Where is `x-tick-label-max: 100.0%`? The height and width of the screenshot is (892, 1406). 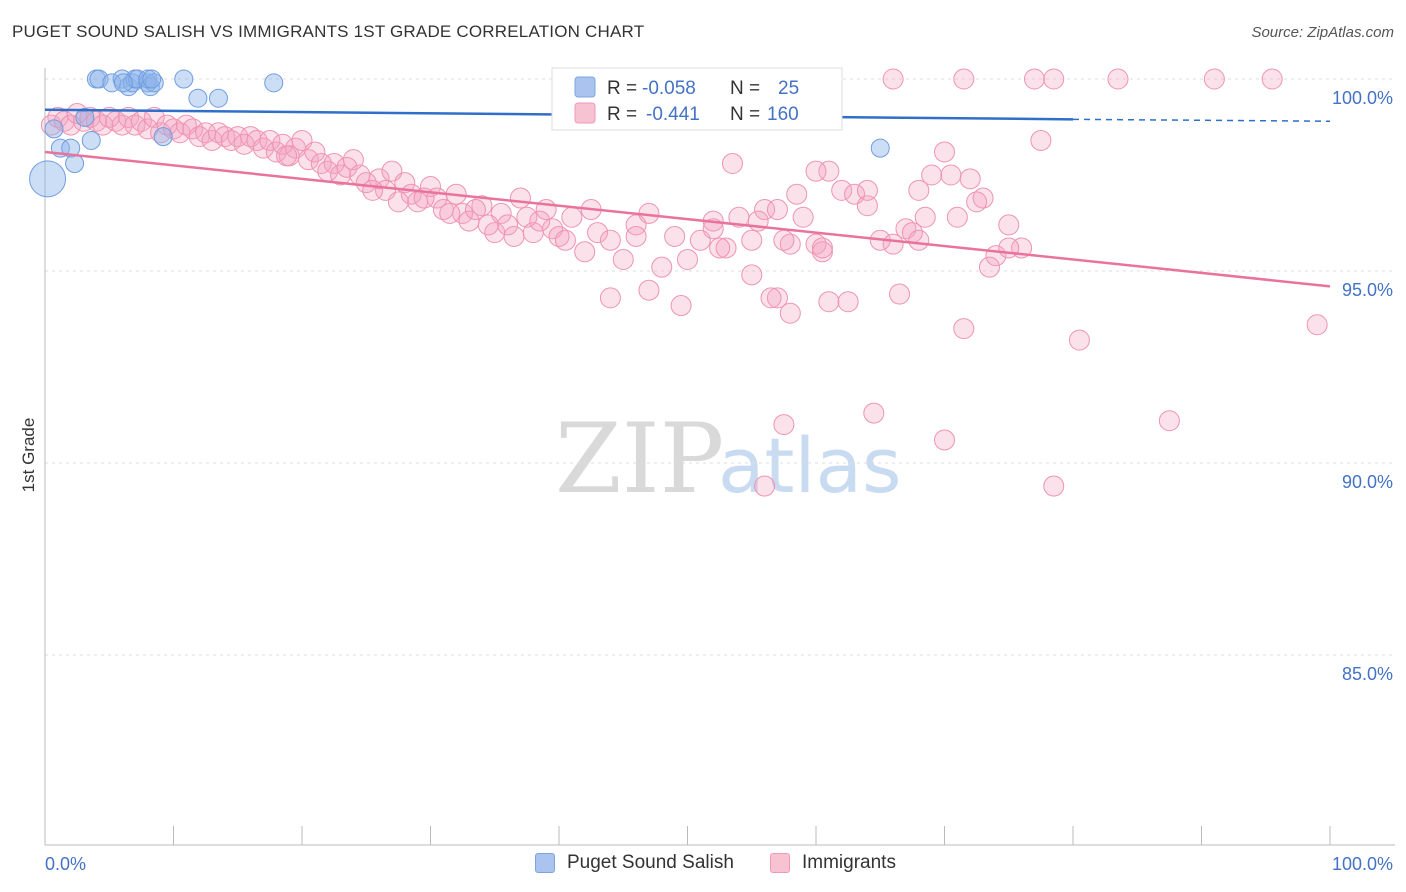
x-tick-label-max: 100.0% is located at coordinates (1362, 864).